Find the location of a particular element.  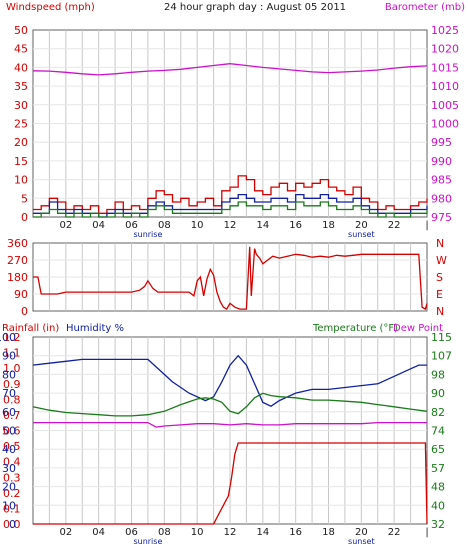

climate-panel-temp-tick-label: 115 is located at coordinates (441, 337).